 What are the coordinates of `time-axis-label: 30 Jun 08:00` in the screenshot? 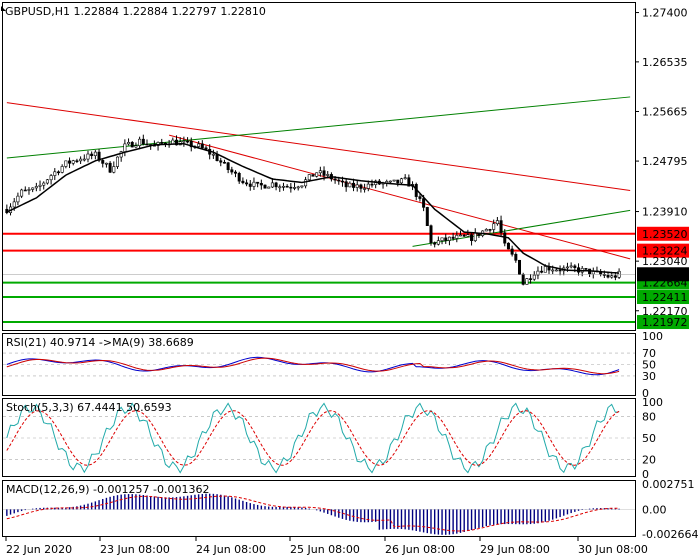 It's located at (613, 549).